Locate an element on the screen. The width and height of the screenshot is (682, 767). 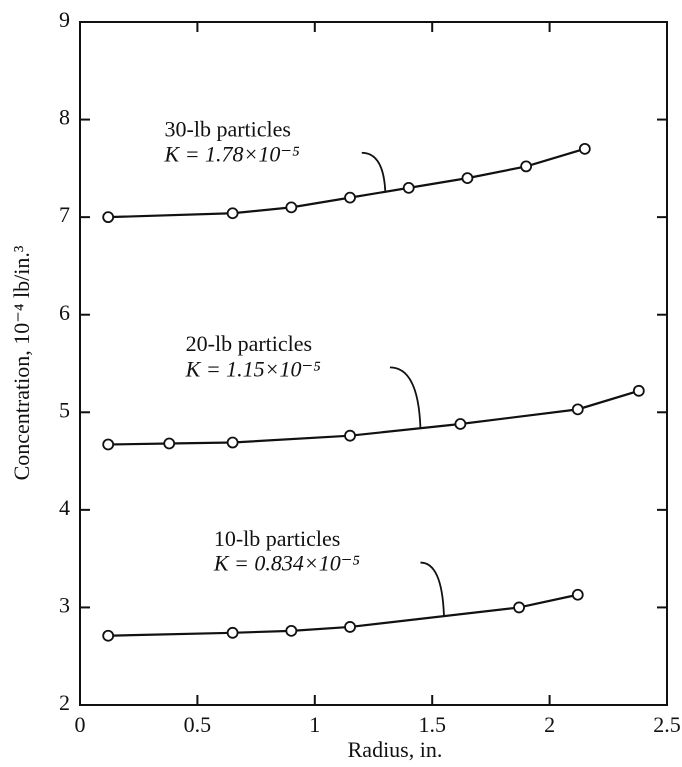
series-name: 30-lb particles is located at coordinates (228, 128).